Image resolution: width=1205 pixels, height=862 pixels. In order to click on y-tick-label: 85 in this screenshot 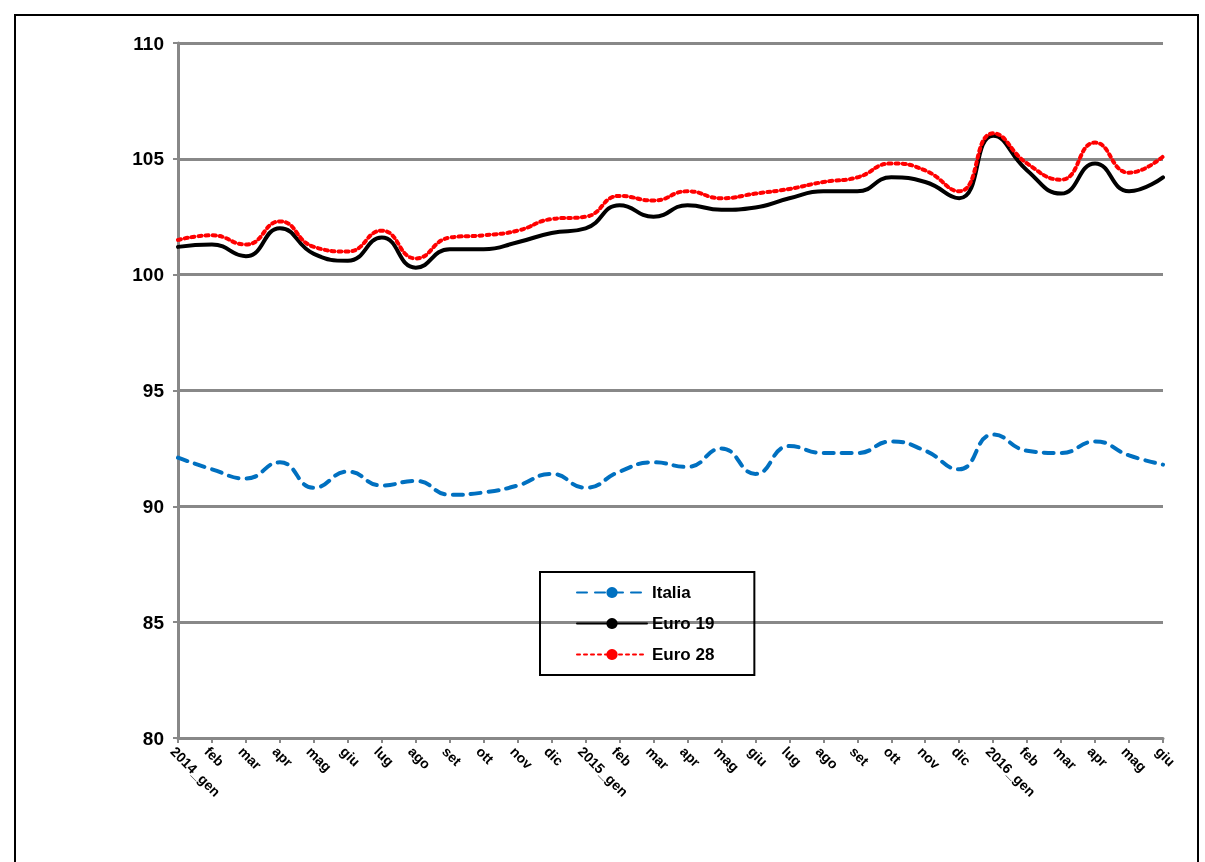, I will do `click(153, 622)`.